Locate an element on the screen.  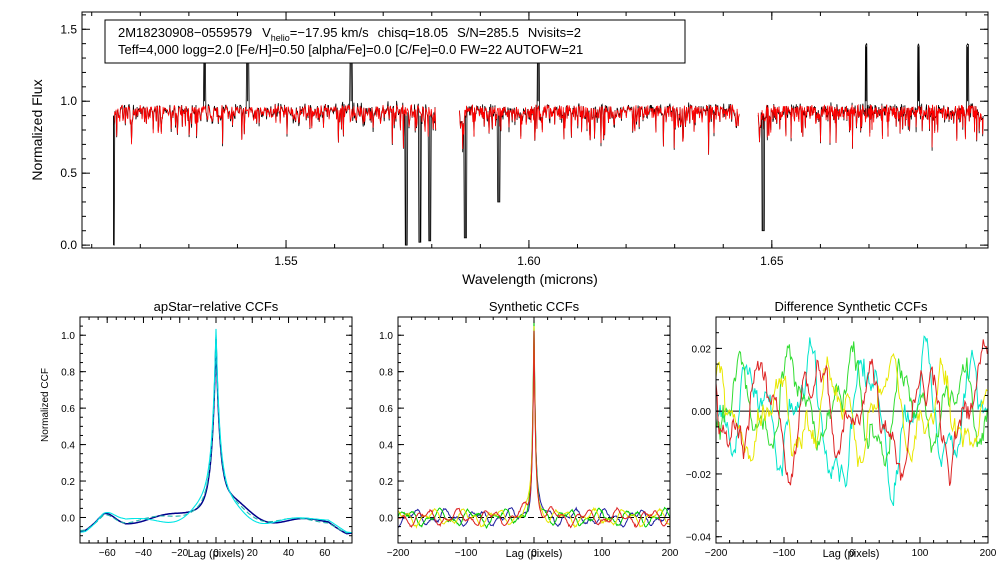
apstar-ccf-y-label: Normalized CCF is located at coordinates (45, 405).